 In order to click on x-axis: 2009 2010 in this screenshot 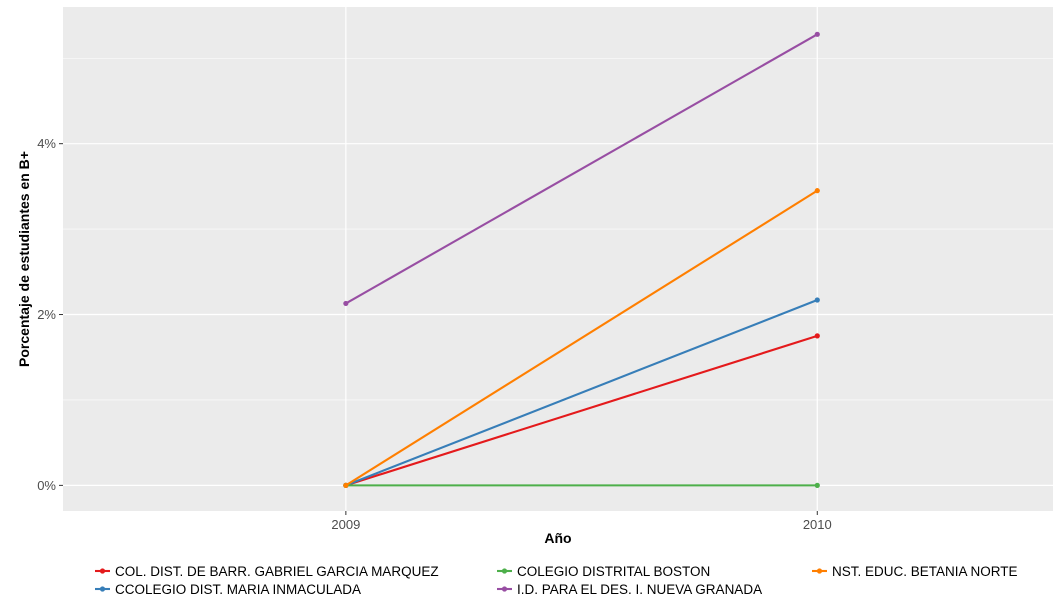, I will do `click(581, 521)`.